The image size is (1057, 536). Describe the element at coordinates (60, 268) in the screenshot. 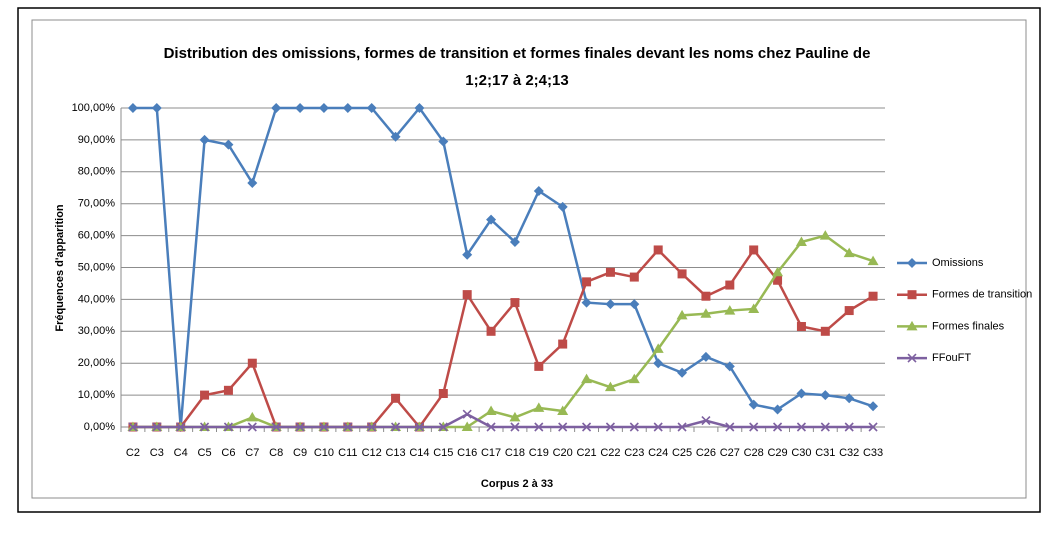

I see `y-axis-title: Fréquences d'apparition` at that location.